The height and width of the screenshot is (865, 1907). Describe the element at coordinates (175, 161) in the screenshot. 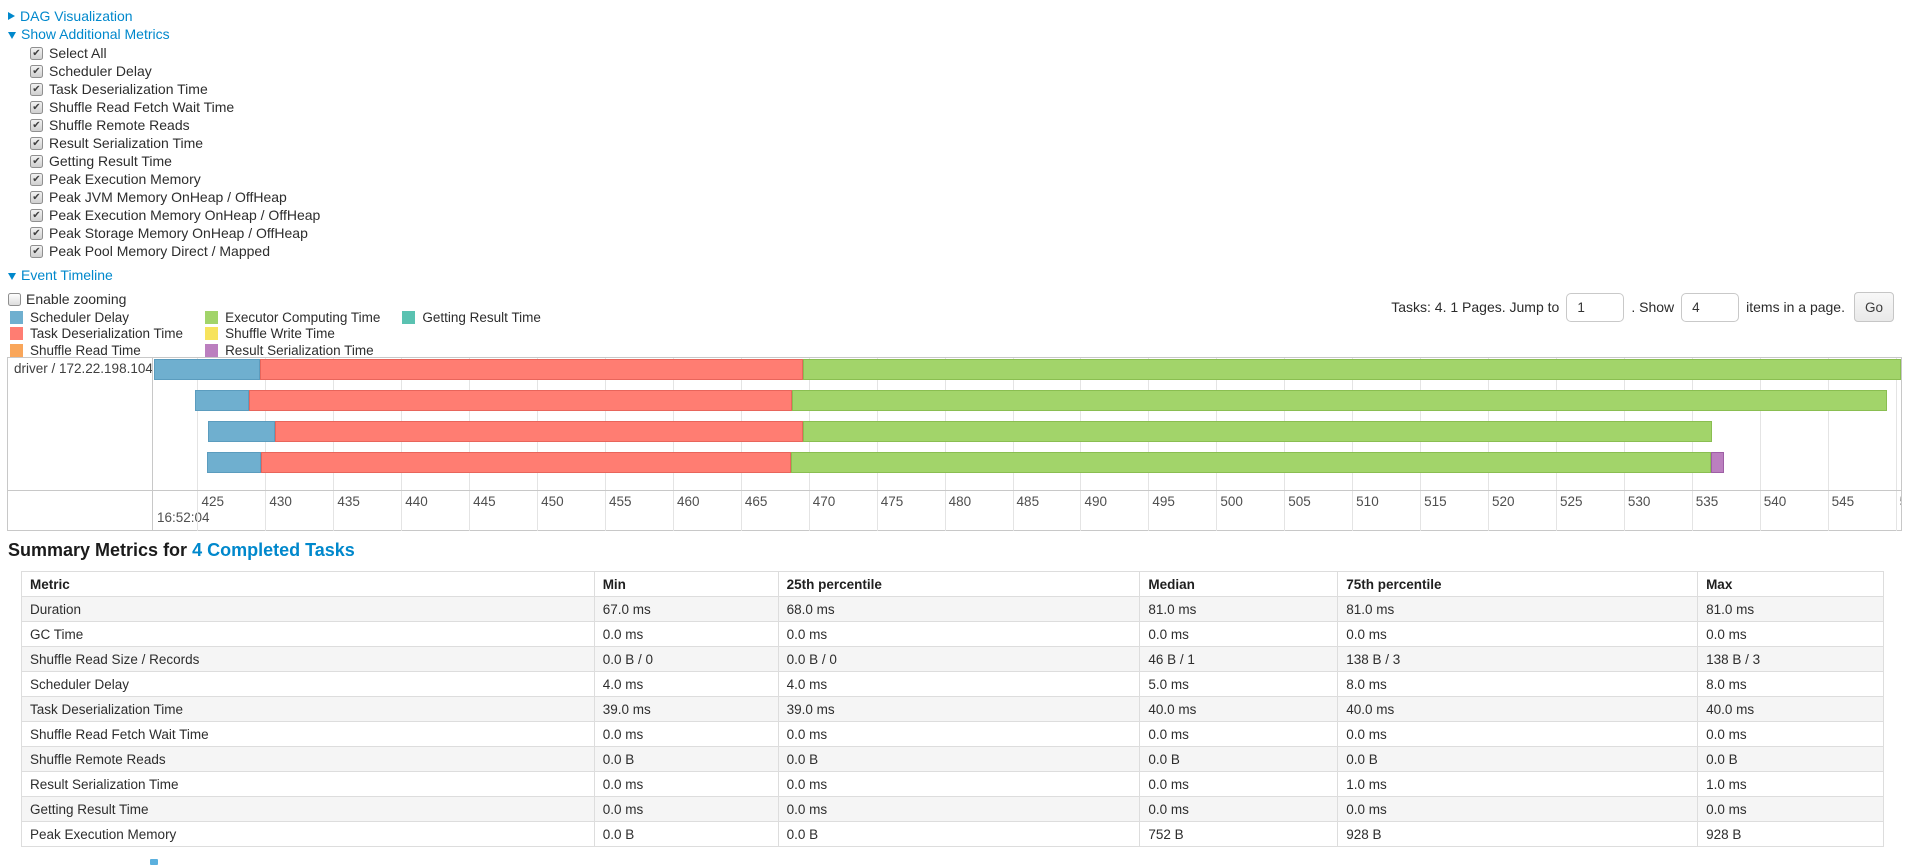

I see `metric-checkbox-row: ✔ Getting Result Time` at that location.